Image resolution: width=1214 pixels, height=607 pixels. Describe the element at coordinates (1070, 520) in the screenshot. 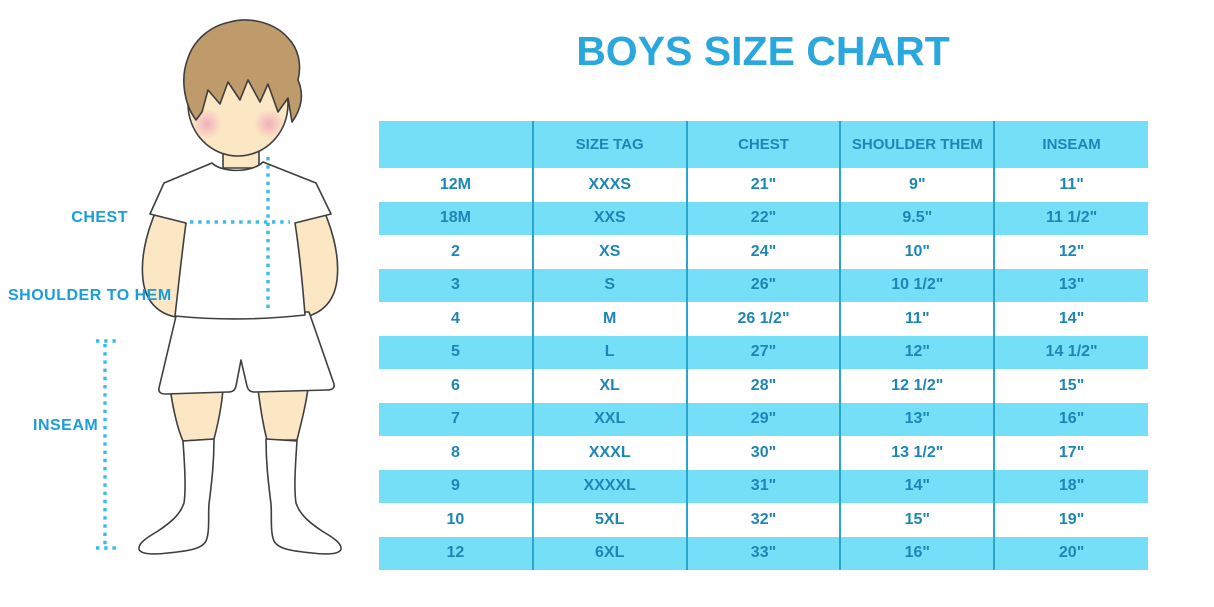

I see `table-cell: 19"` at that location.